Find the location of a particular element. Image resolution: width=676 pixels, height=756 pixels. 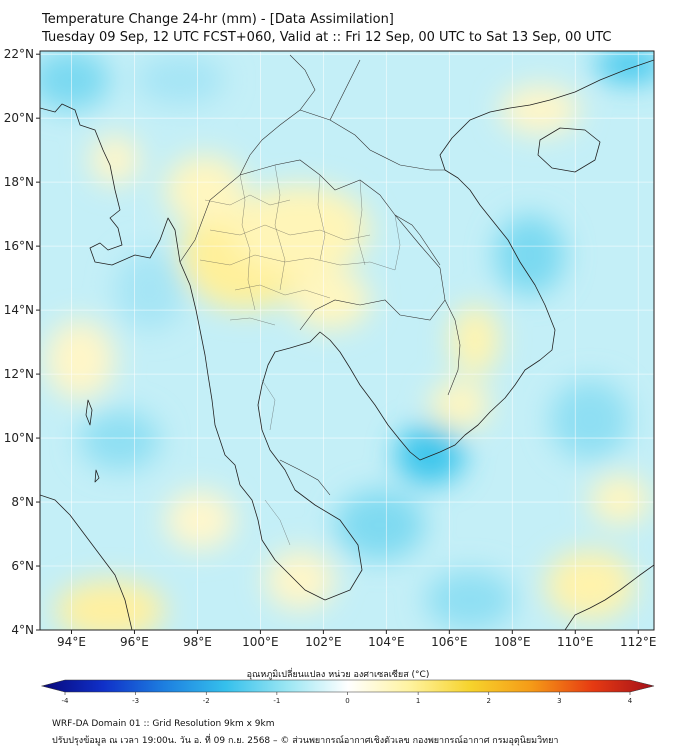

lon-tick-label: 94°E is located at coordinates (71, 642).